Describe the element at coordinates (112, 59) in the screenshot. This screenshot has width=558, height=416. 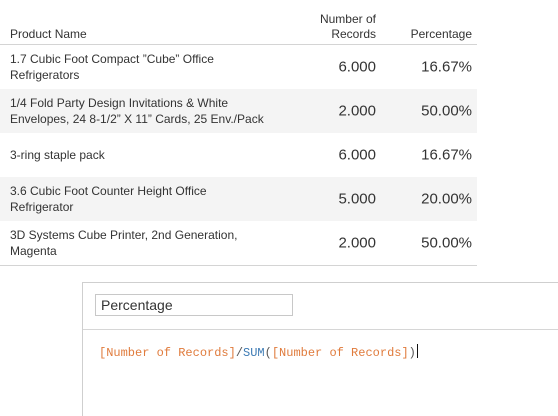
I see `product-name-line: 1.7 Cubic Foot Compact ”Cube” Office` at that location.